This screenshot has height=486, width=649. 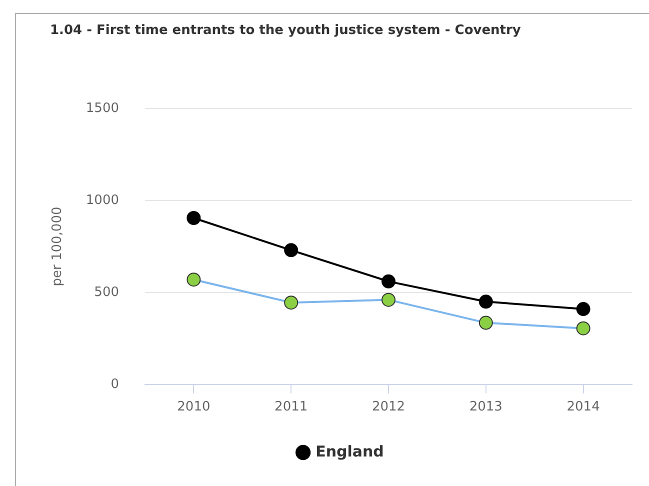 What do you see at coordinates (102, 108) in the screenshot?
I see `y-tick-label: 1500` at bounding box center [102, 108].